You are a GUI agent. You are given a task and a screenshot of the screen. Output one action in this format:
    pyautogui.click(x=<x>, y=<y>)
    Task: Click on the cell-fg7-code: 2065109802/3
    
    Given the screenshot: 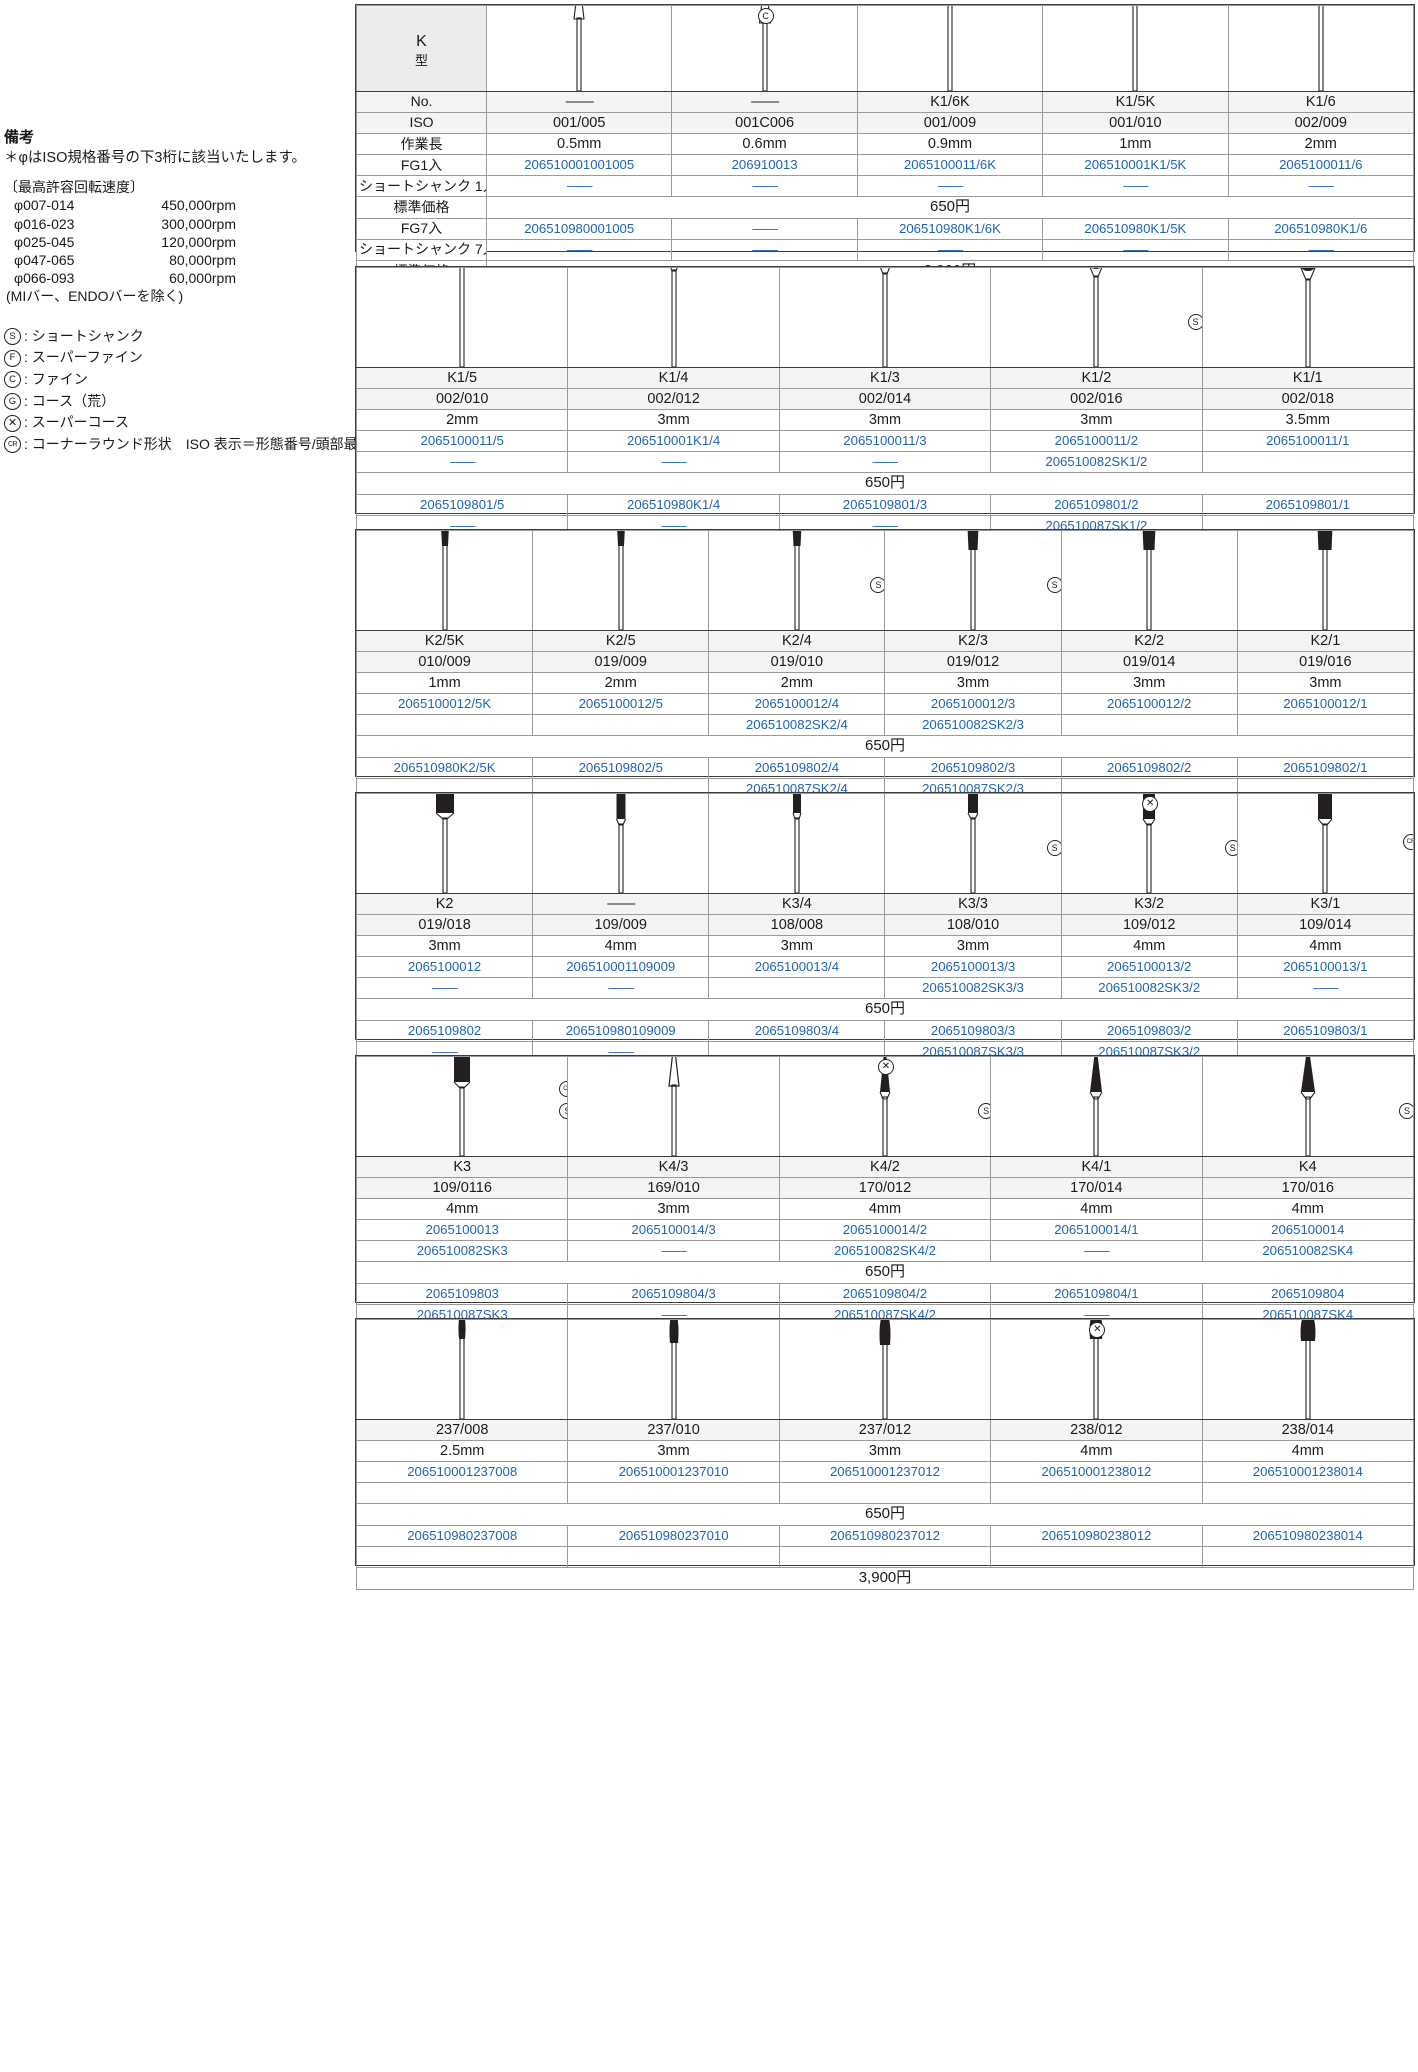 What is the action you would take?
    pyautogui.click(x=973, y=768)
    